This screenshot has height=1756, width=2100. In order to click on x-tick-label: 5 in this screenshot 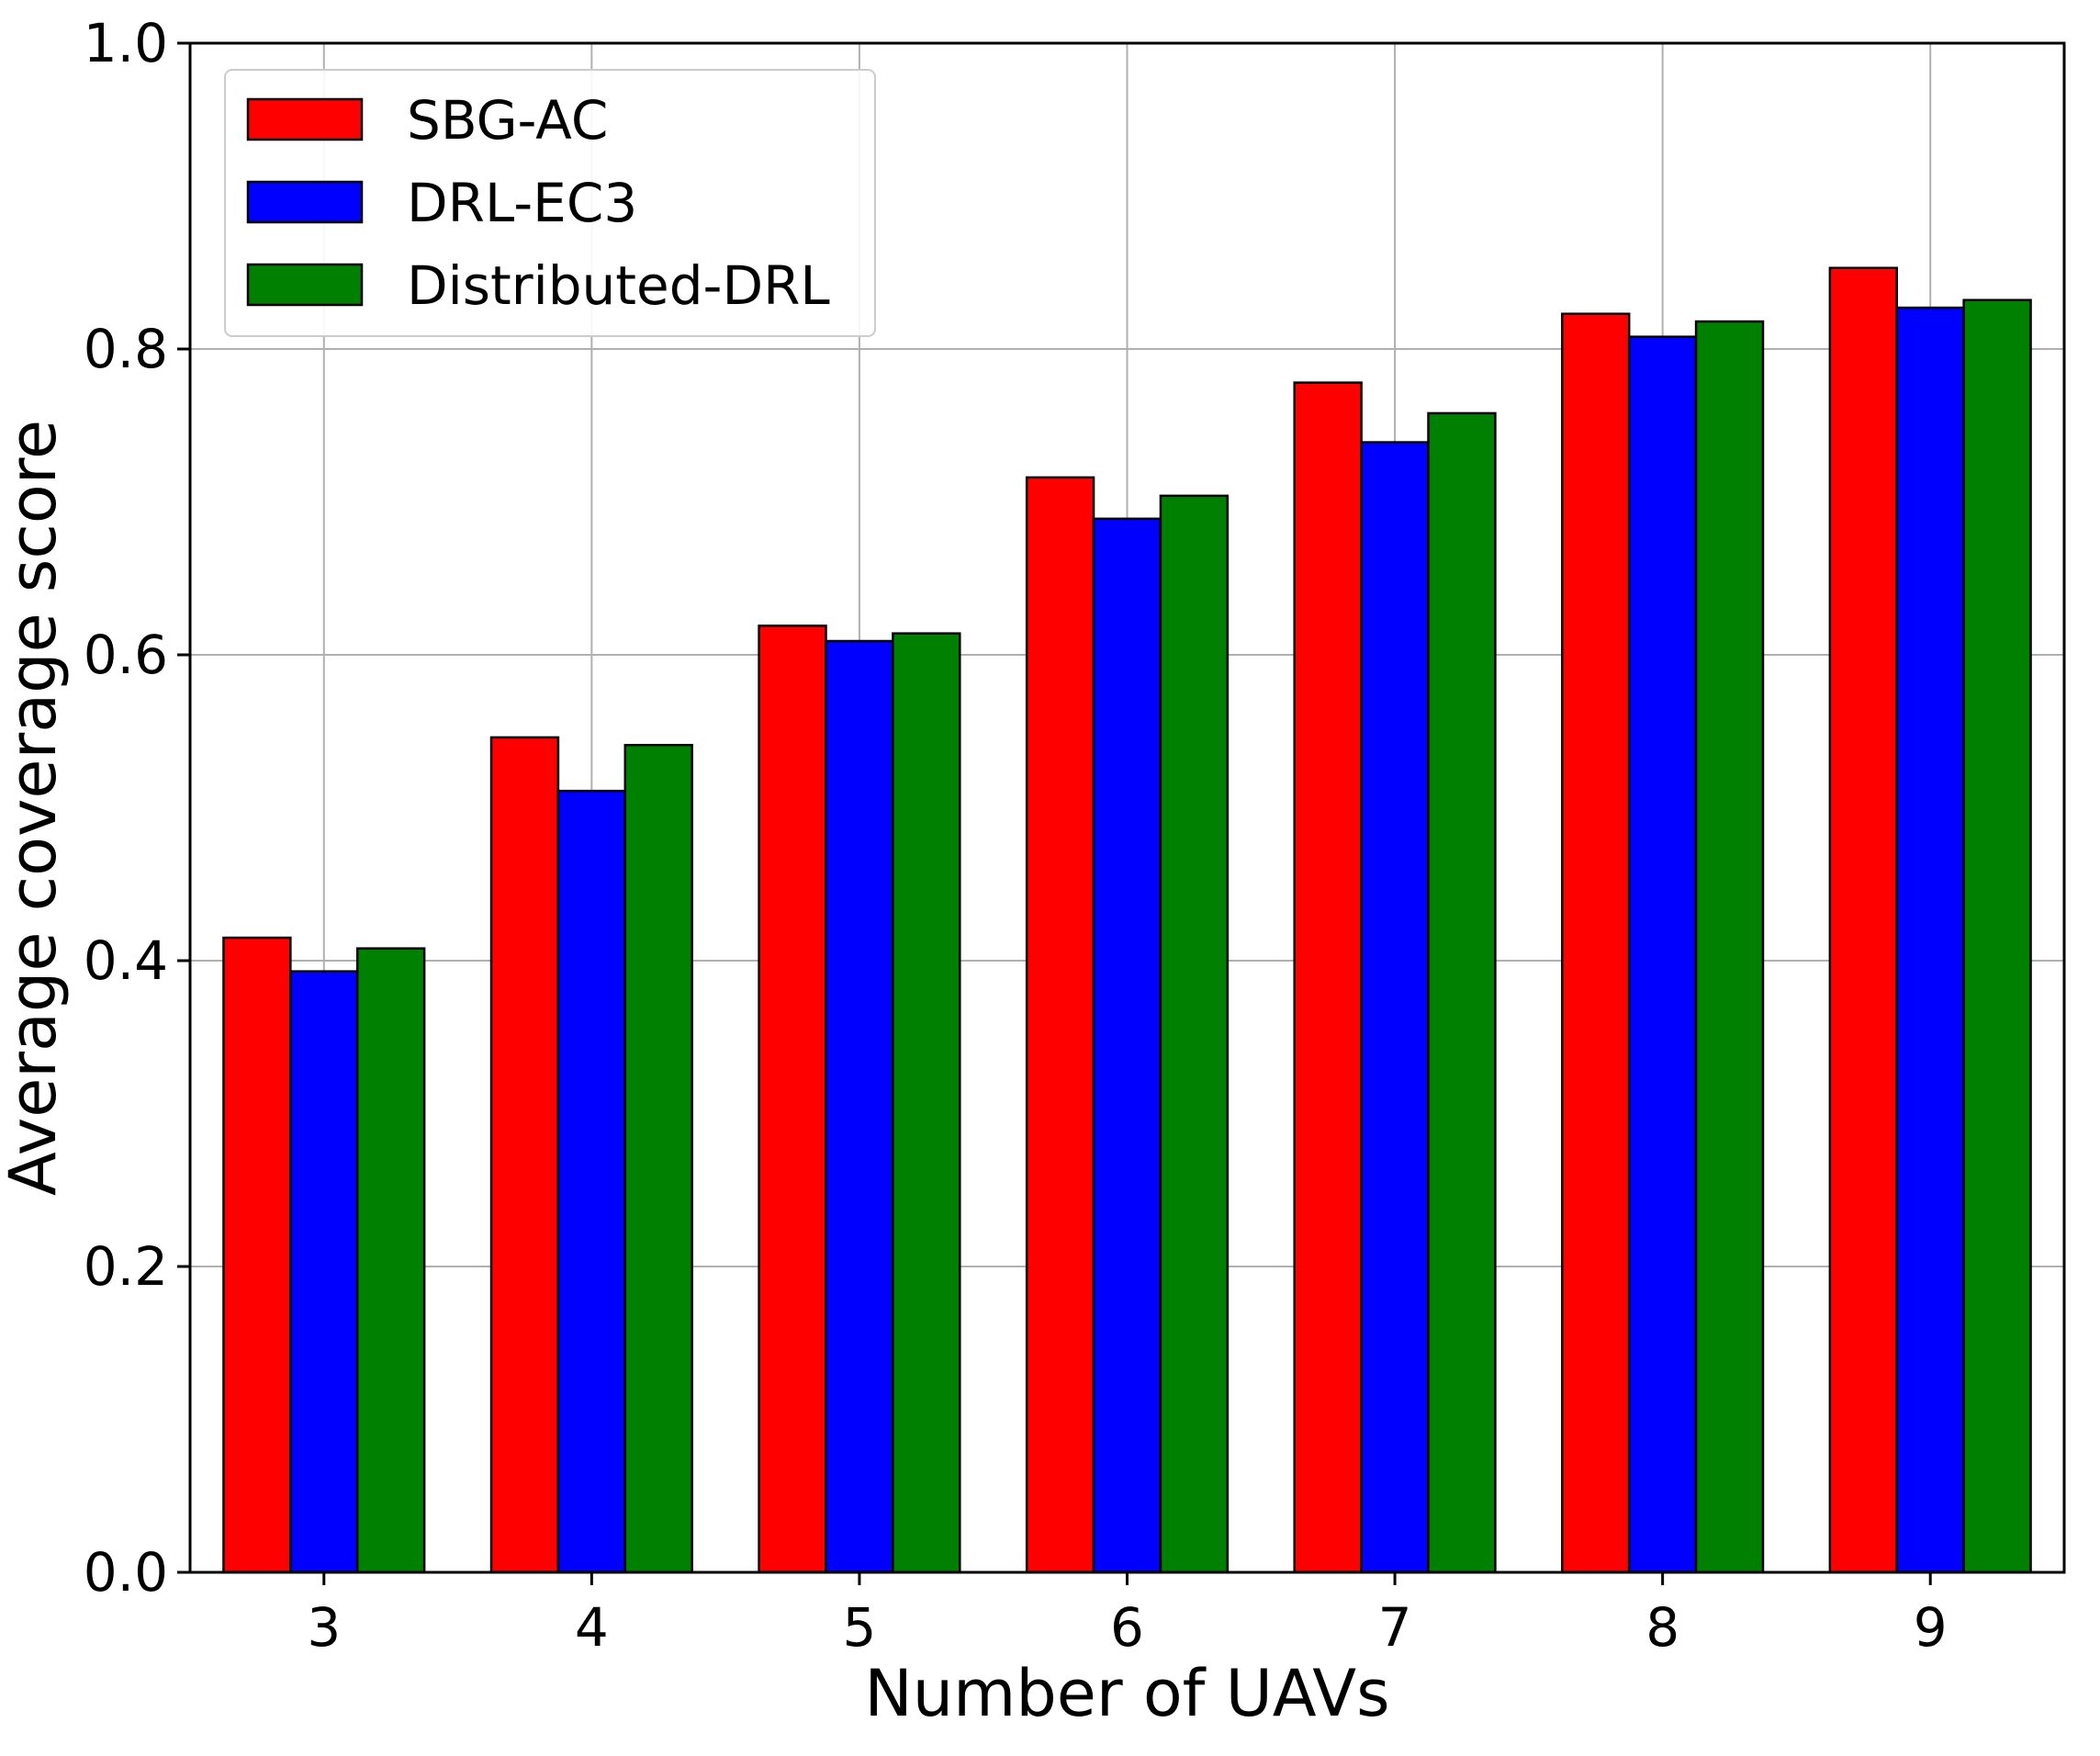, I will do `click(859, 1627)`.